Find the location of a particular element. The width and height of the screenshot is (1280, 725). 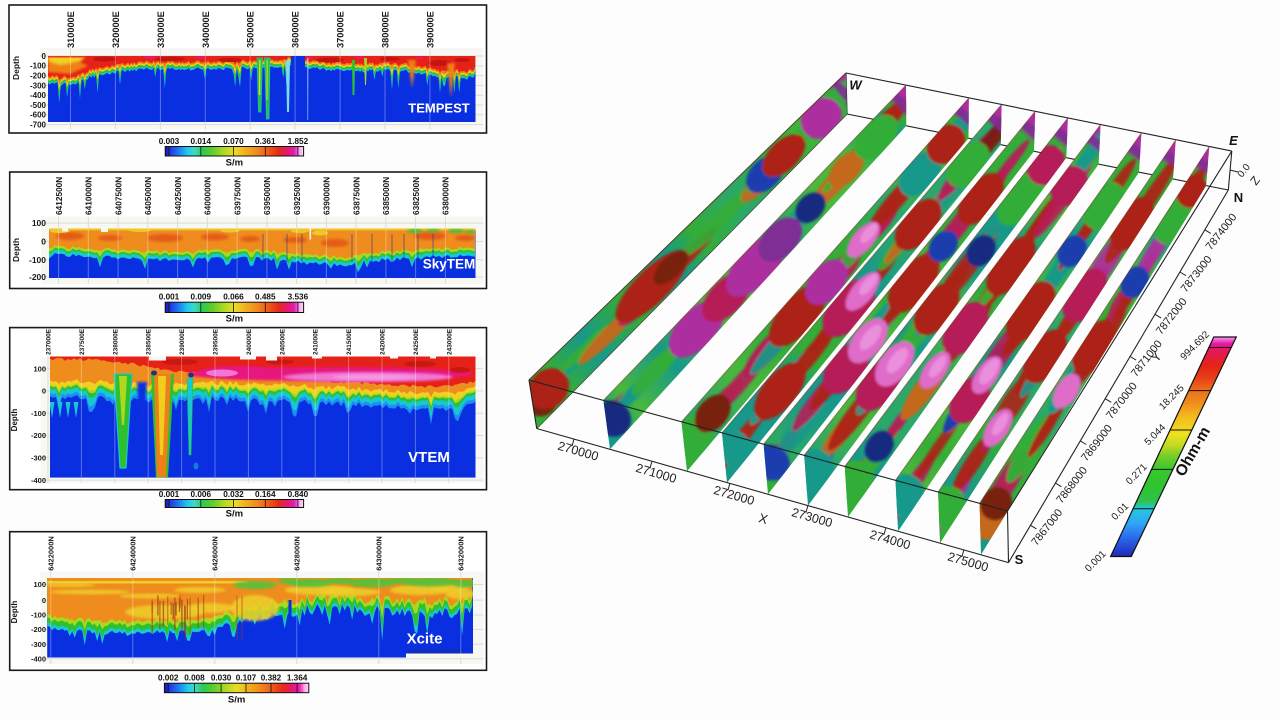

svg-text: 6400000N is located at coordinates (208, 196).